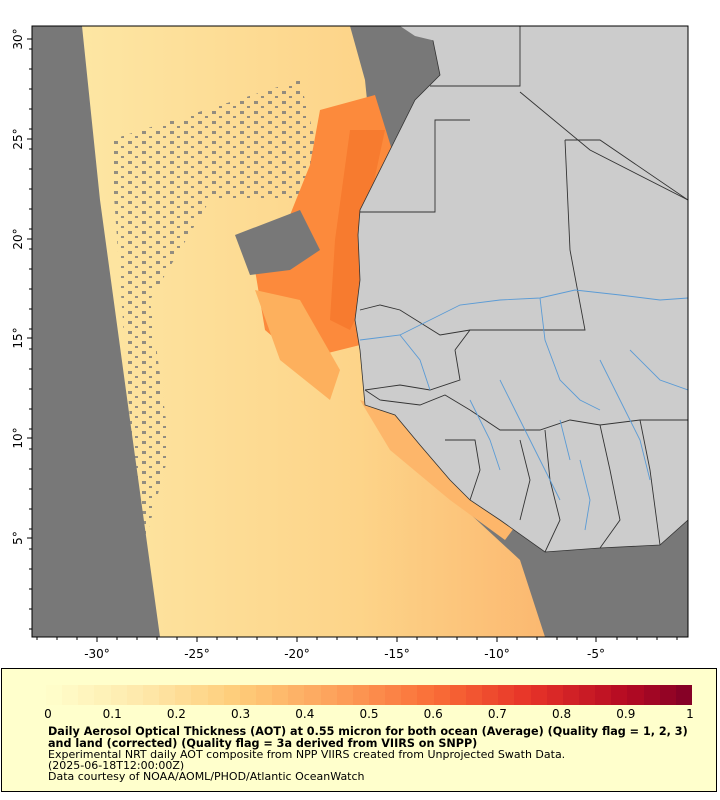 The width and height of the screenshot is (720, 800). I want to click on colorbar-tick-label: 0.2, so click(176, 714).